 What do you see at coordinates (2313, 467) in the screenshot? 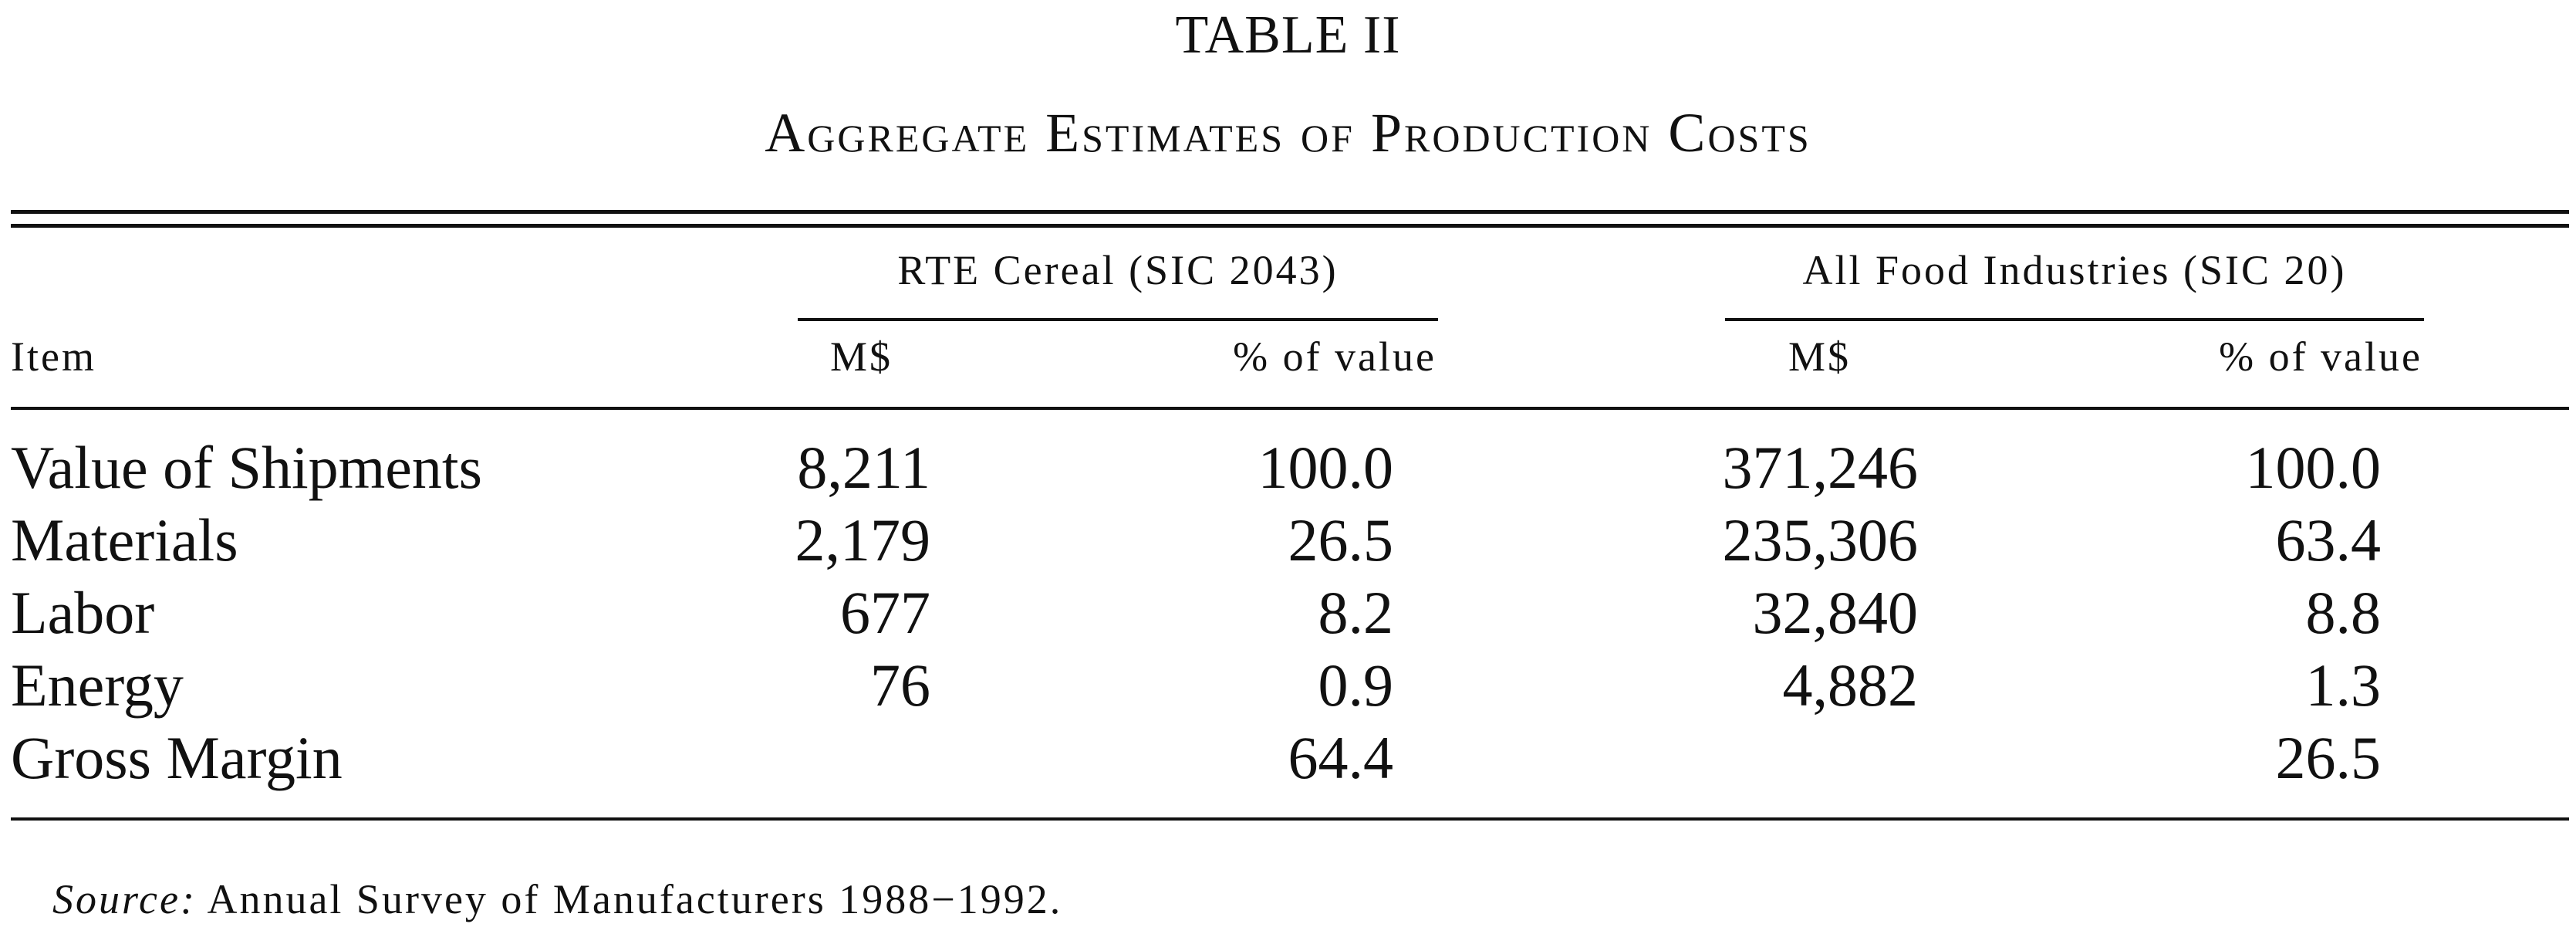
I see `row-food-pct: 100.0` at bounding box center [2313, 467].